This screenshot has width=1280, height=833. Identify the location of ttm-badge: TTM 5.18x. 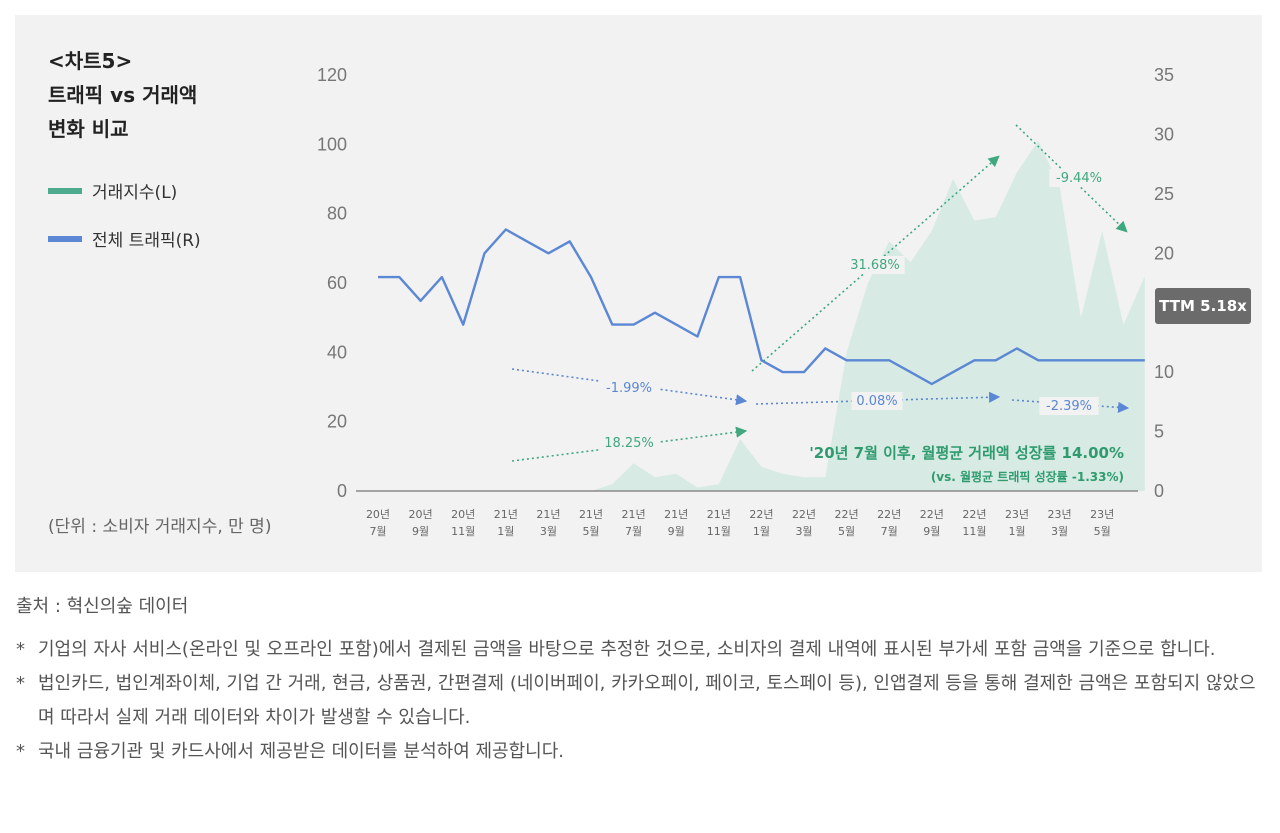
(1203, 306).